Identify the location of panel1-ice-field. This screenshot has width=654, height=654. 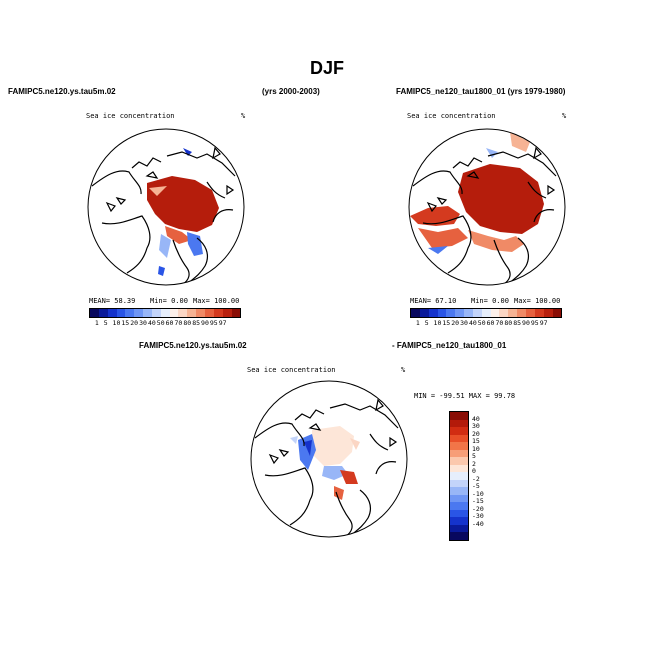
(183, 204).